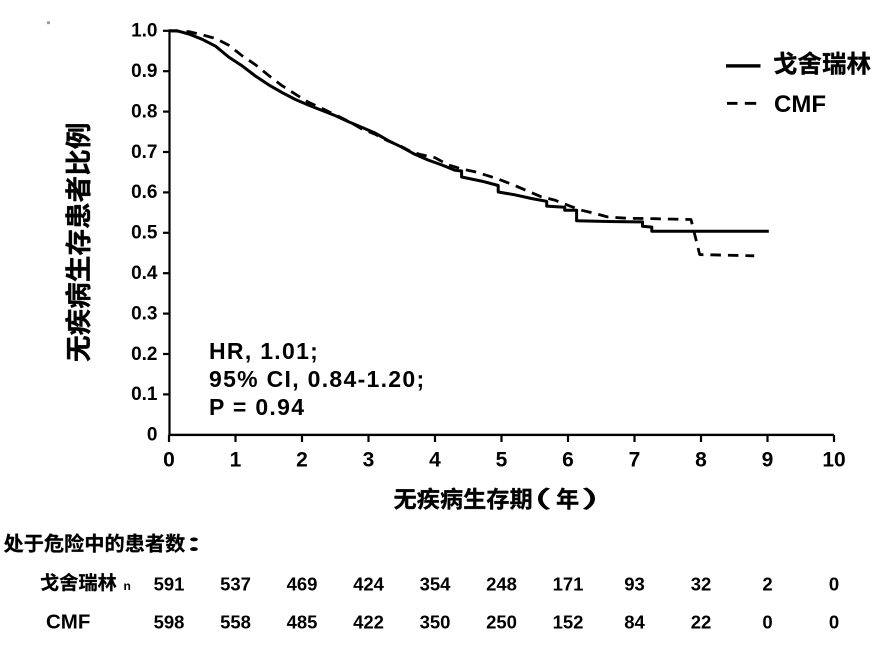 The height and width of the screenshot is (651, 884). Describe the element at coordinates (501, 583) in the screenshot. I see `svg-text: 248` at that location.